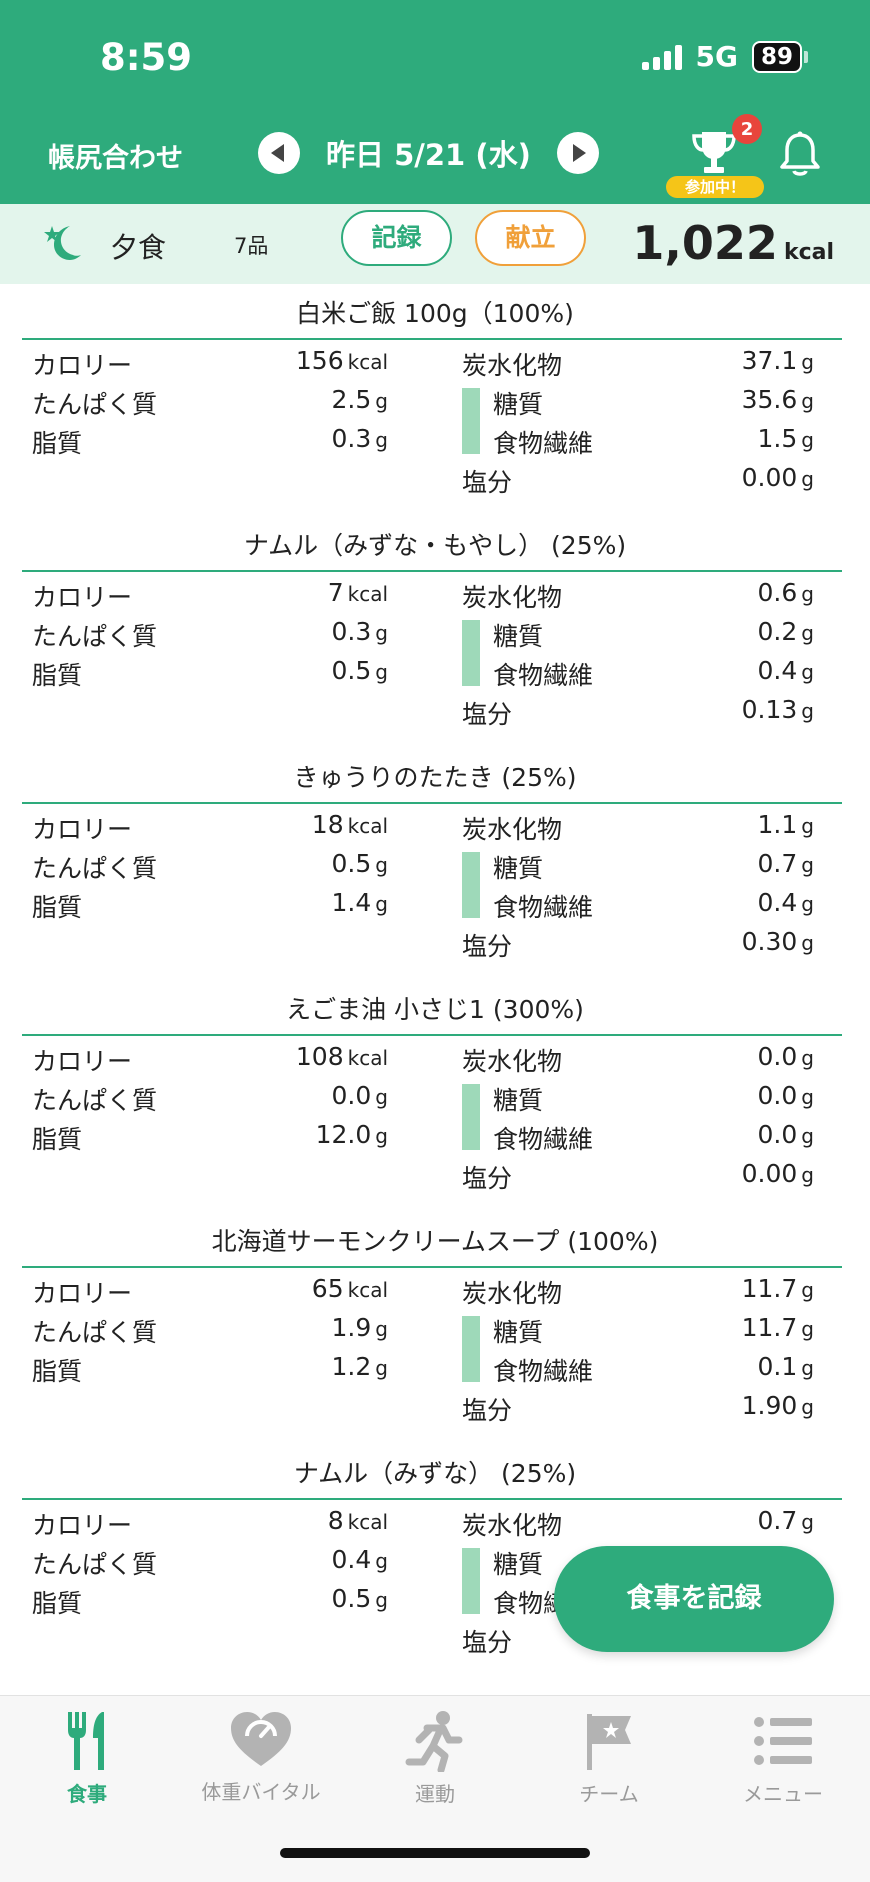 This screenshot has width=870, height=1882. What do you see at coordinates (335, 1520) in the screenshot?
I see `calorie-value-number: 8` at bounding box center [335, 1520].